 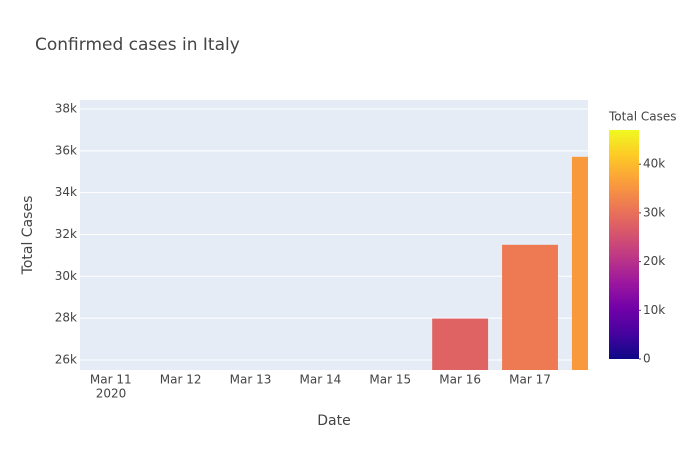 I want to click on x-tick-label: Mar 11, so click(x=111, y=380).